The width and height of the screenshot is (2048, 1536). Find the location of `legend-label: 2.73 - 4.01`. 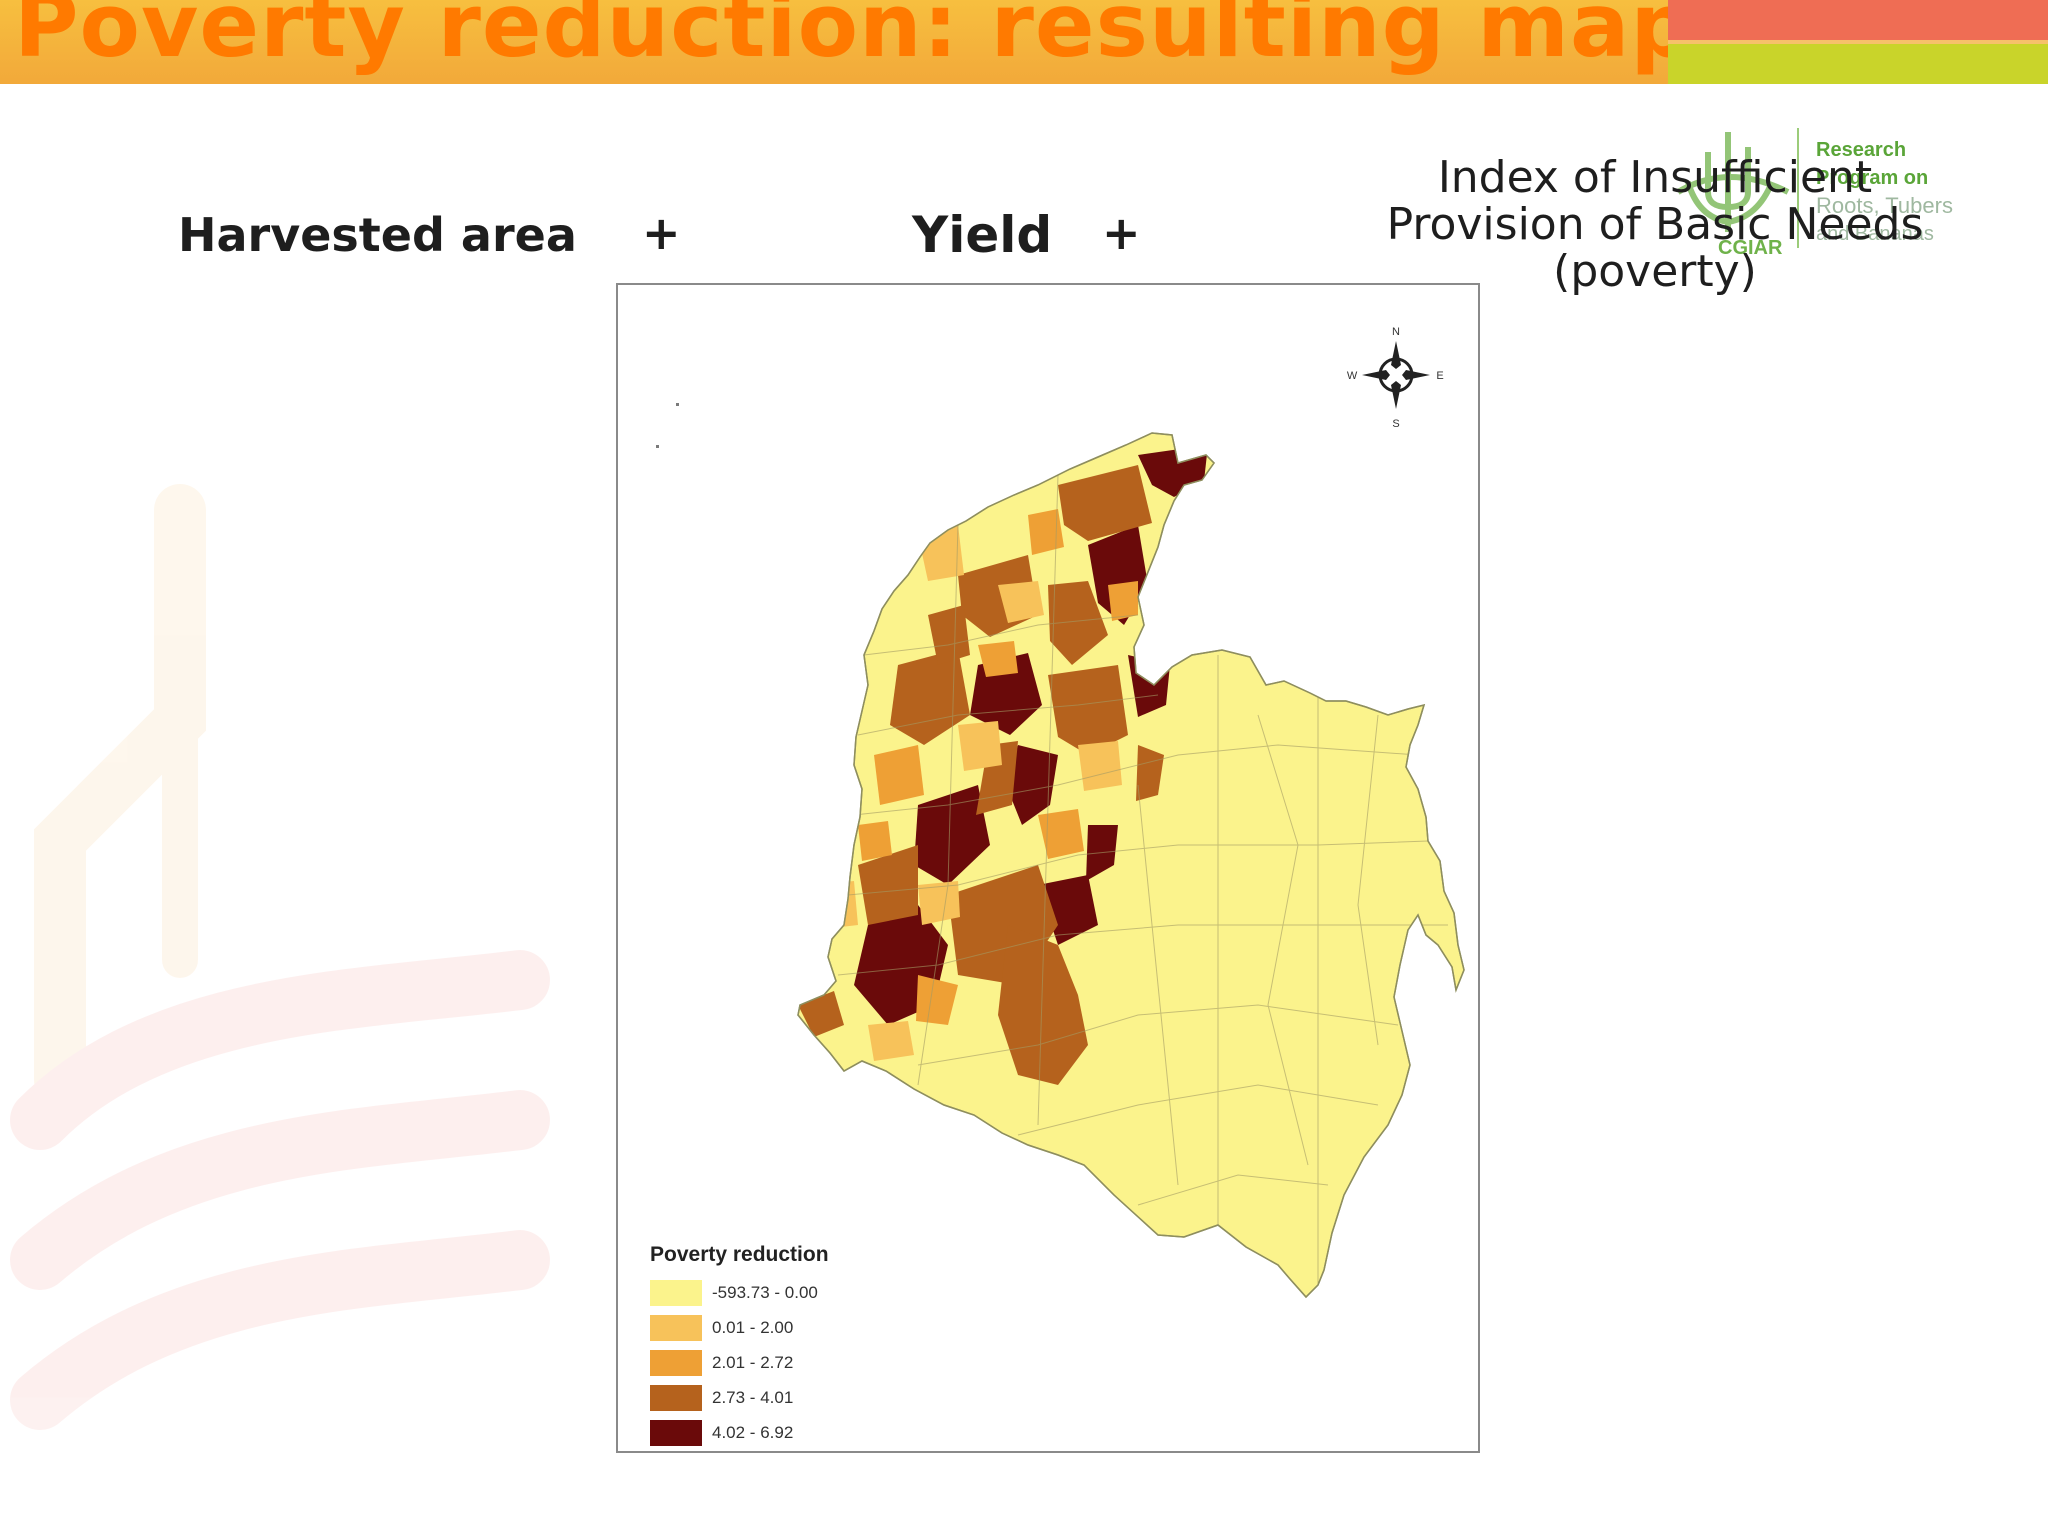

legend-label: 2.73 - 4.01 is located at coordinates (753, 1397).